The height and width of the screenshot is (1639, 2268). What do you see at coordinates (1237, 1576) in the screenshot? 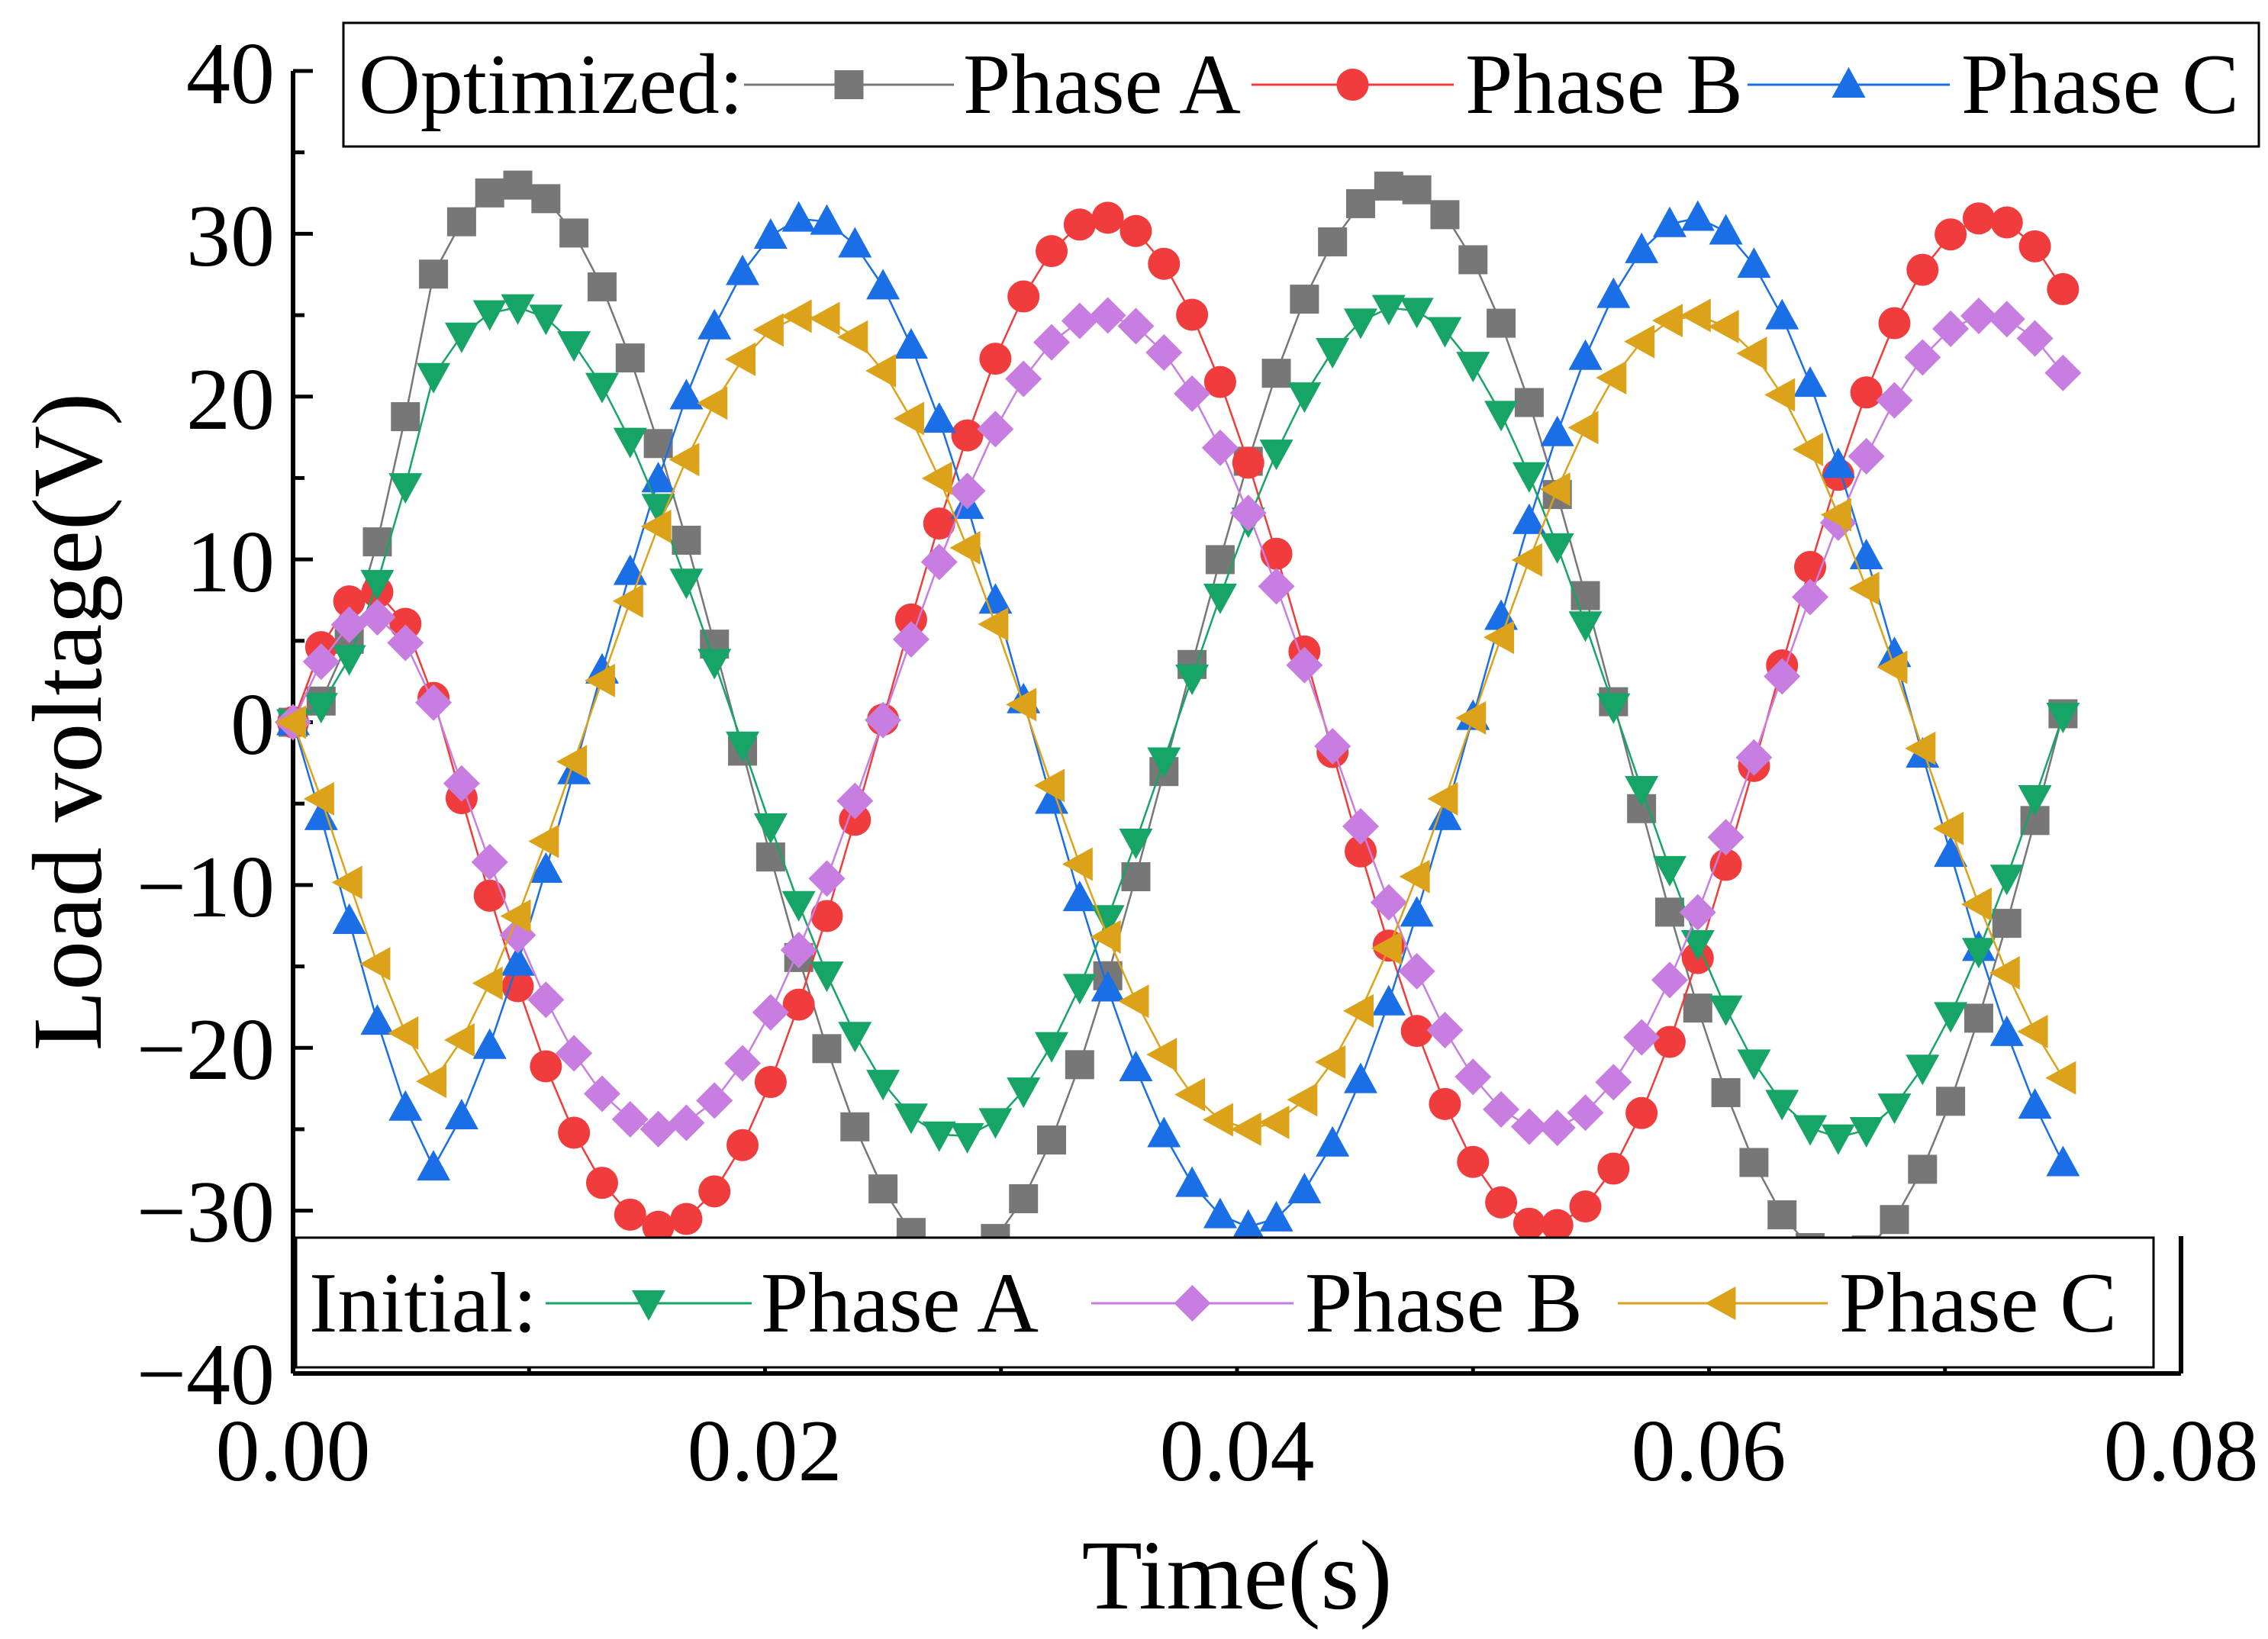
I see `x-axis-title: Time(s)` at bounding box center [1237, 1576].